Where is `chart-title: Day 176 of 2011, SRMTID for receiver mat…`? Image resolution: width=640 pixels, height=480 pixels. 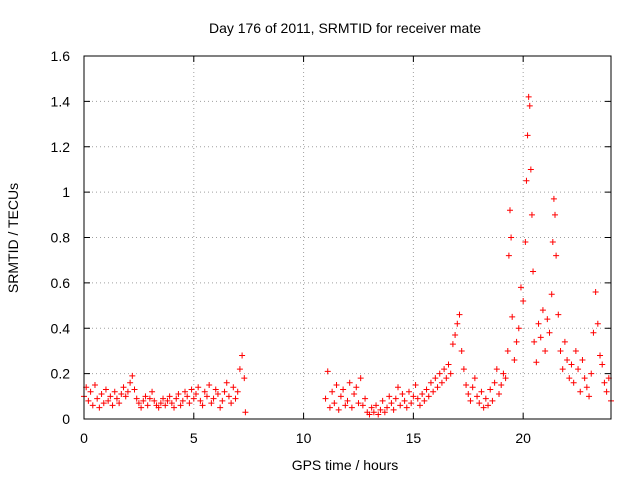
chart-title: Day 176 of 2011, SRMTID for receiver mat… is located at coordinates (345, 28).